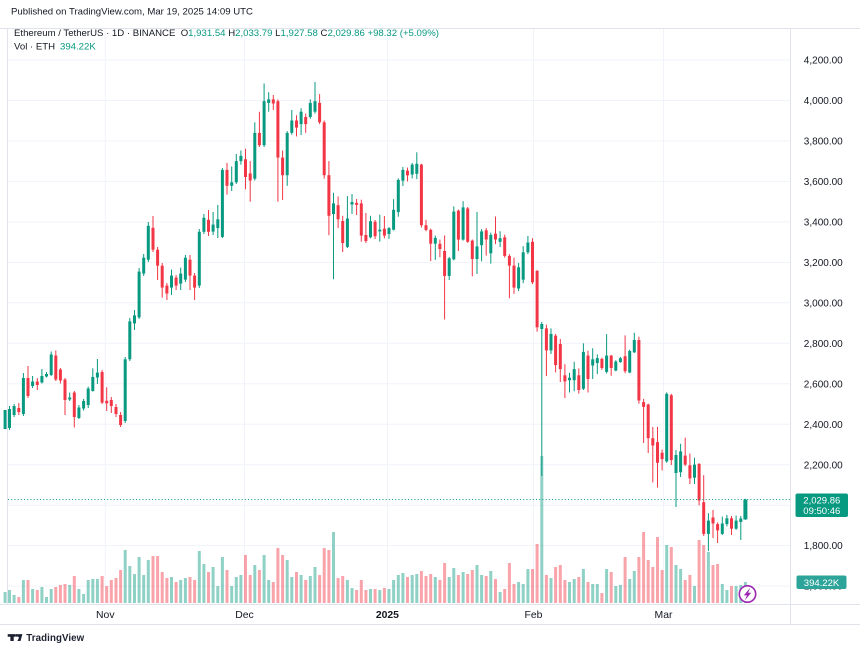  Describe the element at coordinates (664, 615) in the screenshot. I see `svg-text: Mar` at that location.